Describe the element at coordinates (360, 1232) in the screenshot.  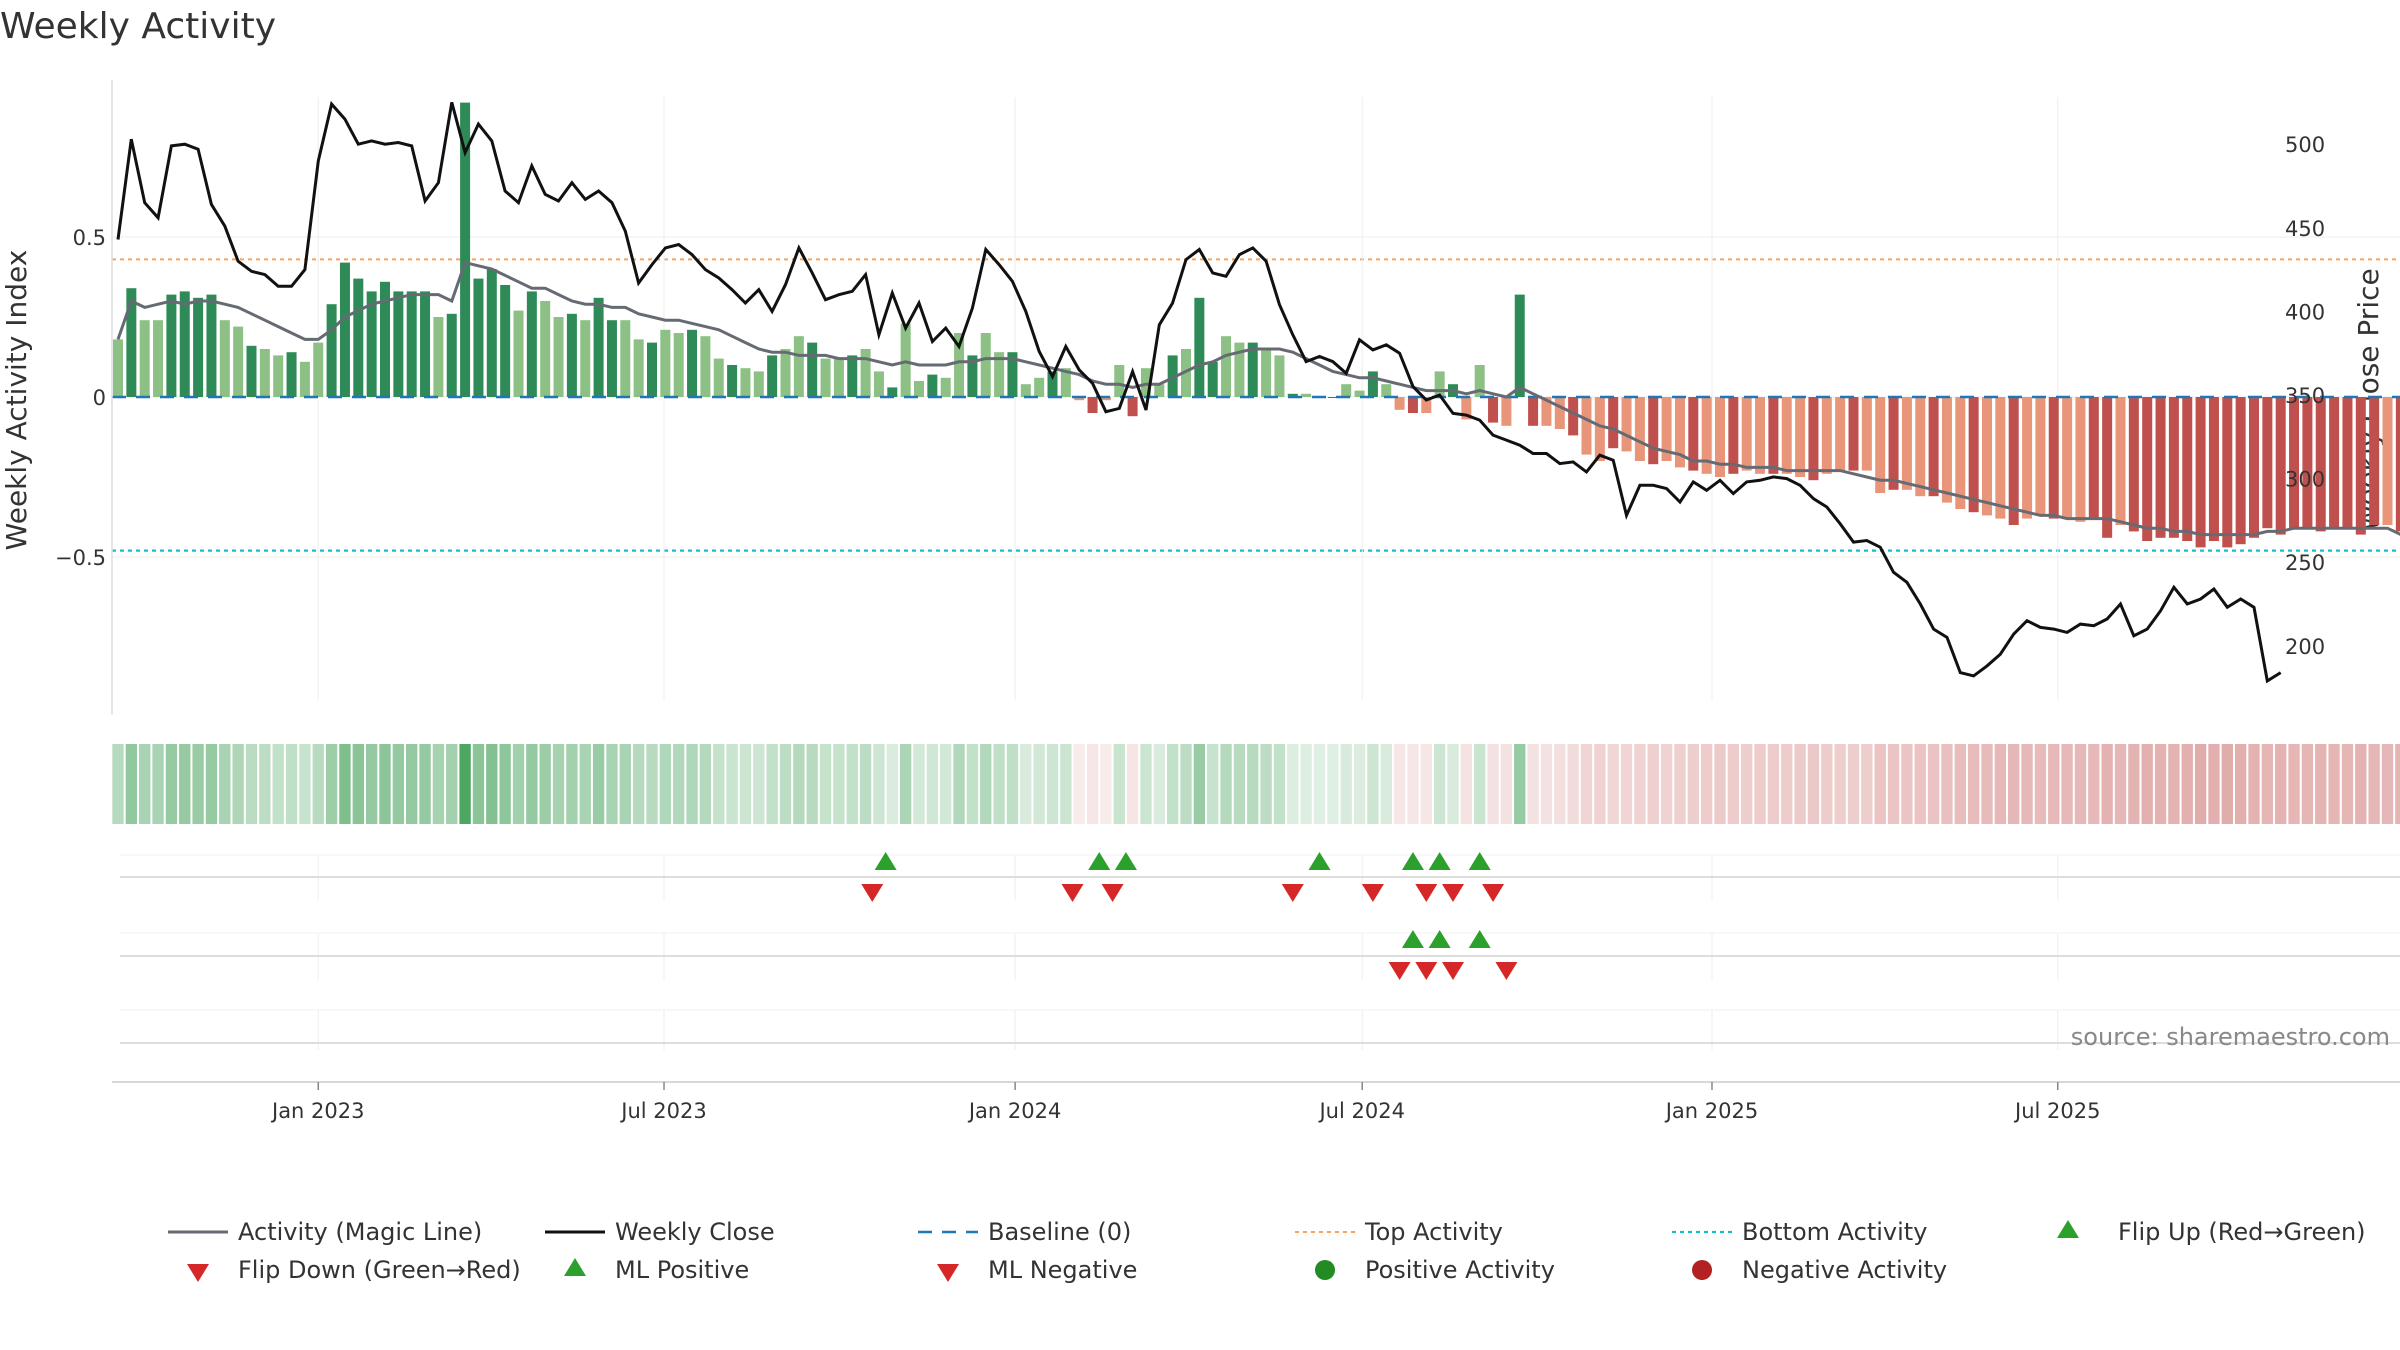
I see `legend-label: Activity (Magic Line)` at that location.